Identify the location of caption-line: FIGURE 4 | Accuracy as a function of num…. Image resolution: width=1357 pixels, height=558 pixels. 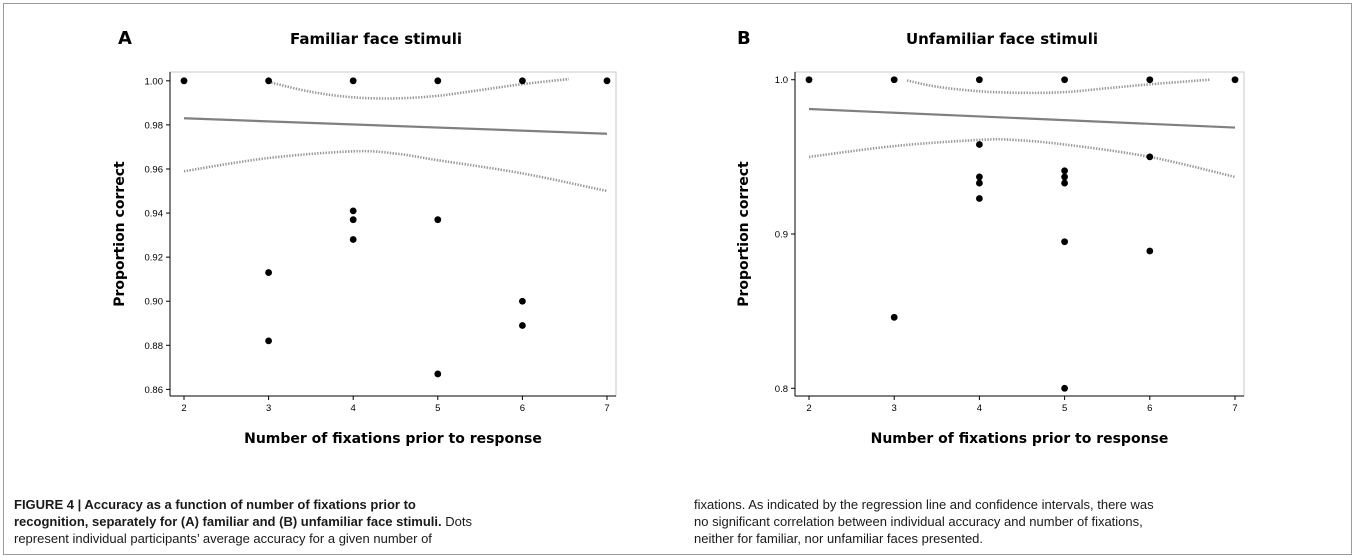
(215, 504).